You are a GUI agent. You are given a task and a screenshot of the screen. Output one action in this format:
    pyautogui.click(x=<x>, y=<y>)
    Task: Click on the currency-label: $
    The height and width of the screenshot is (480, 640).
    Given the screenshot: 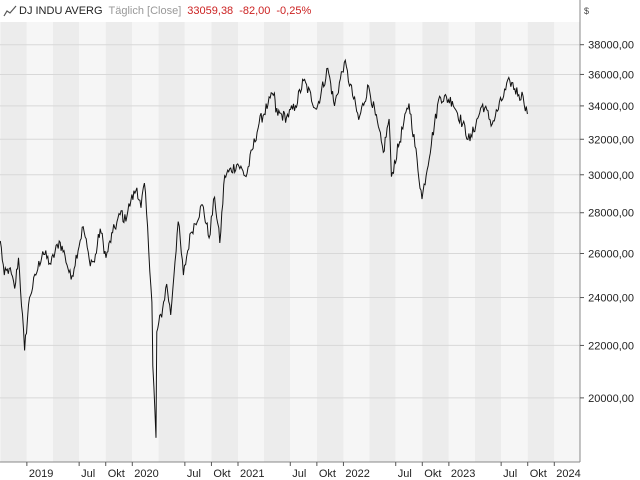 What is the action you would take?
    pyautogui.click(x=587, y=11)
    